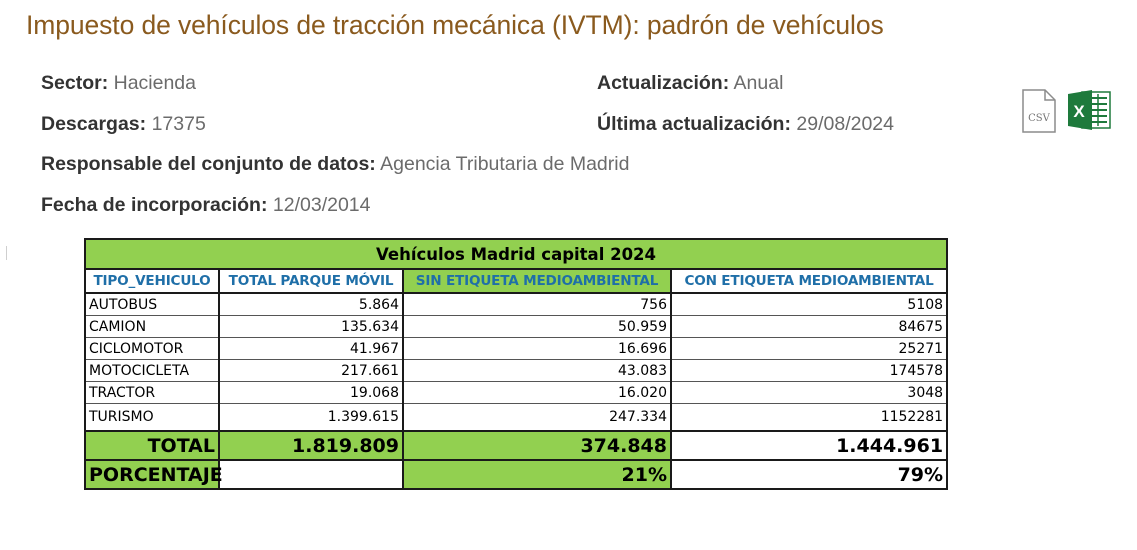 The image size is (1137, 550). What do you see at coordinates (809, 445) in the screenshot?
I see `total-con-value: 1.444.961` at bounding box center [809, 445].